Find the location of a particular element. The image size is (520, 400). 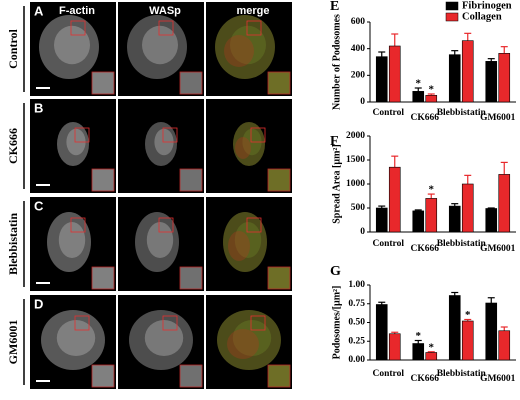

row-label: CK666 is located at coordinates (13, 146).